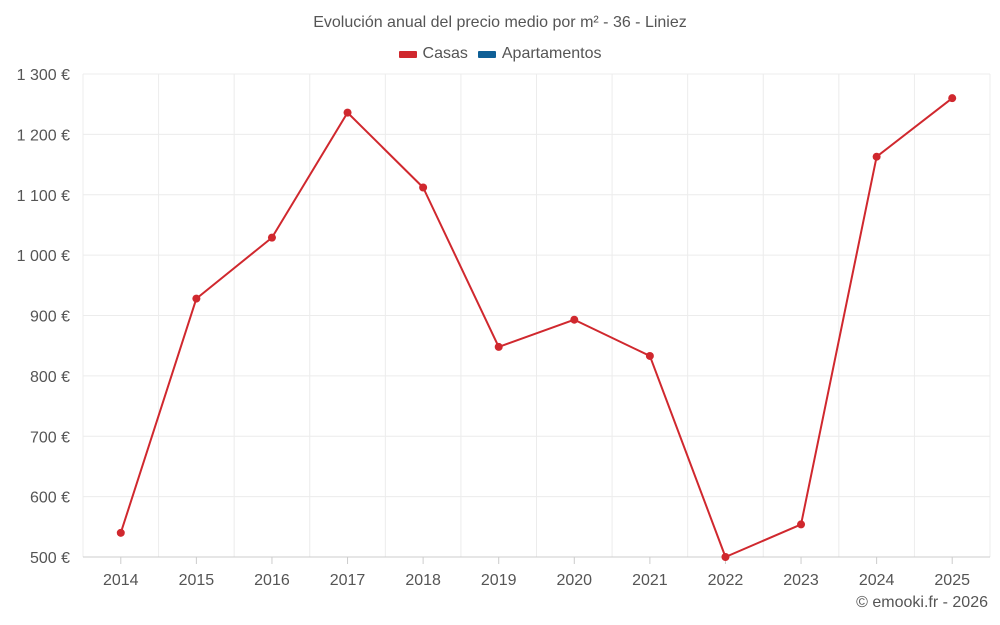 The image size is (1000, 625). I want to click on y-tick-label: 1 300 €, so click(43, 75).